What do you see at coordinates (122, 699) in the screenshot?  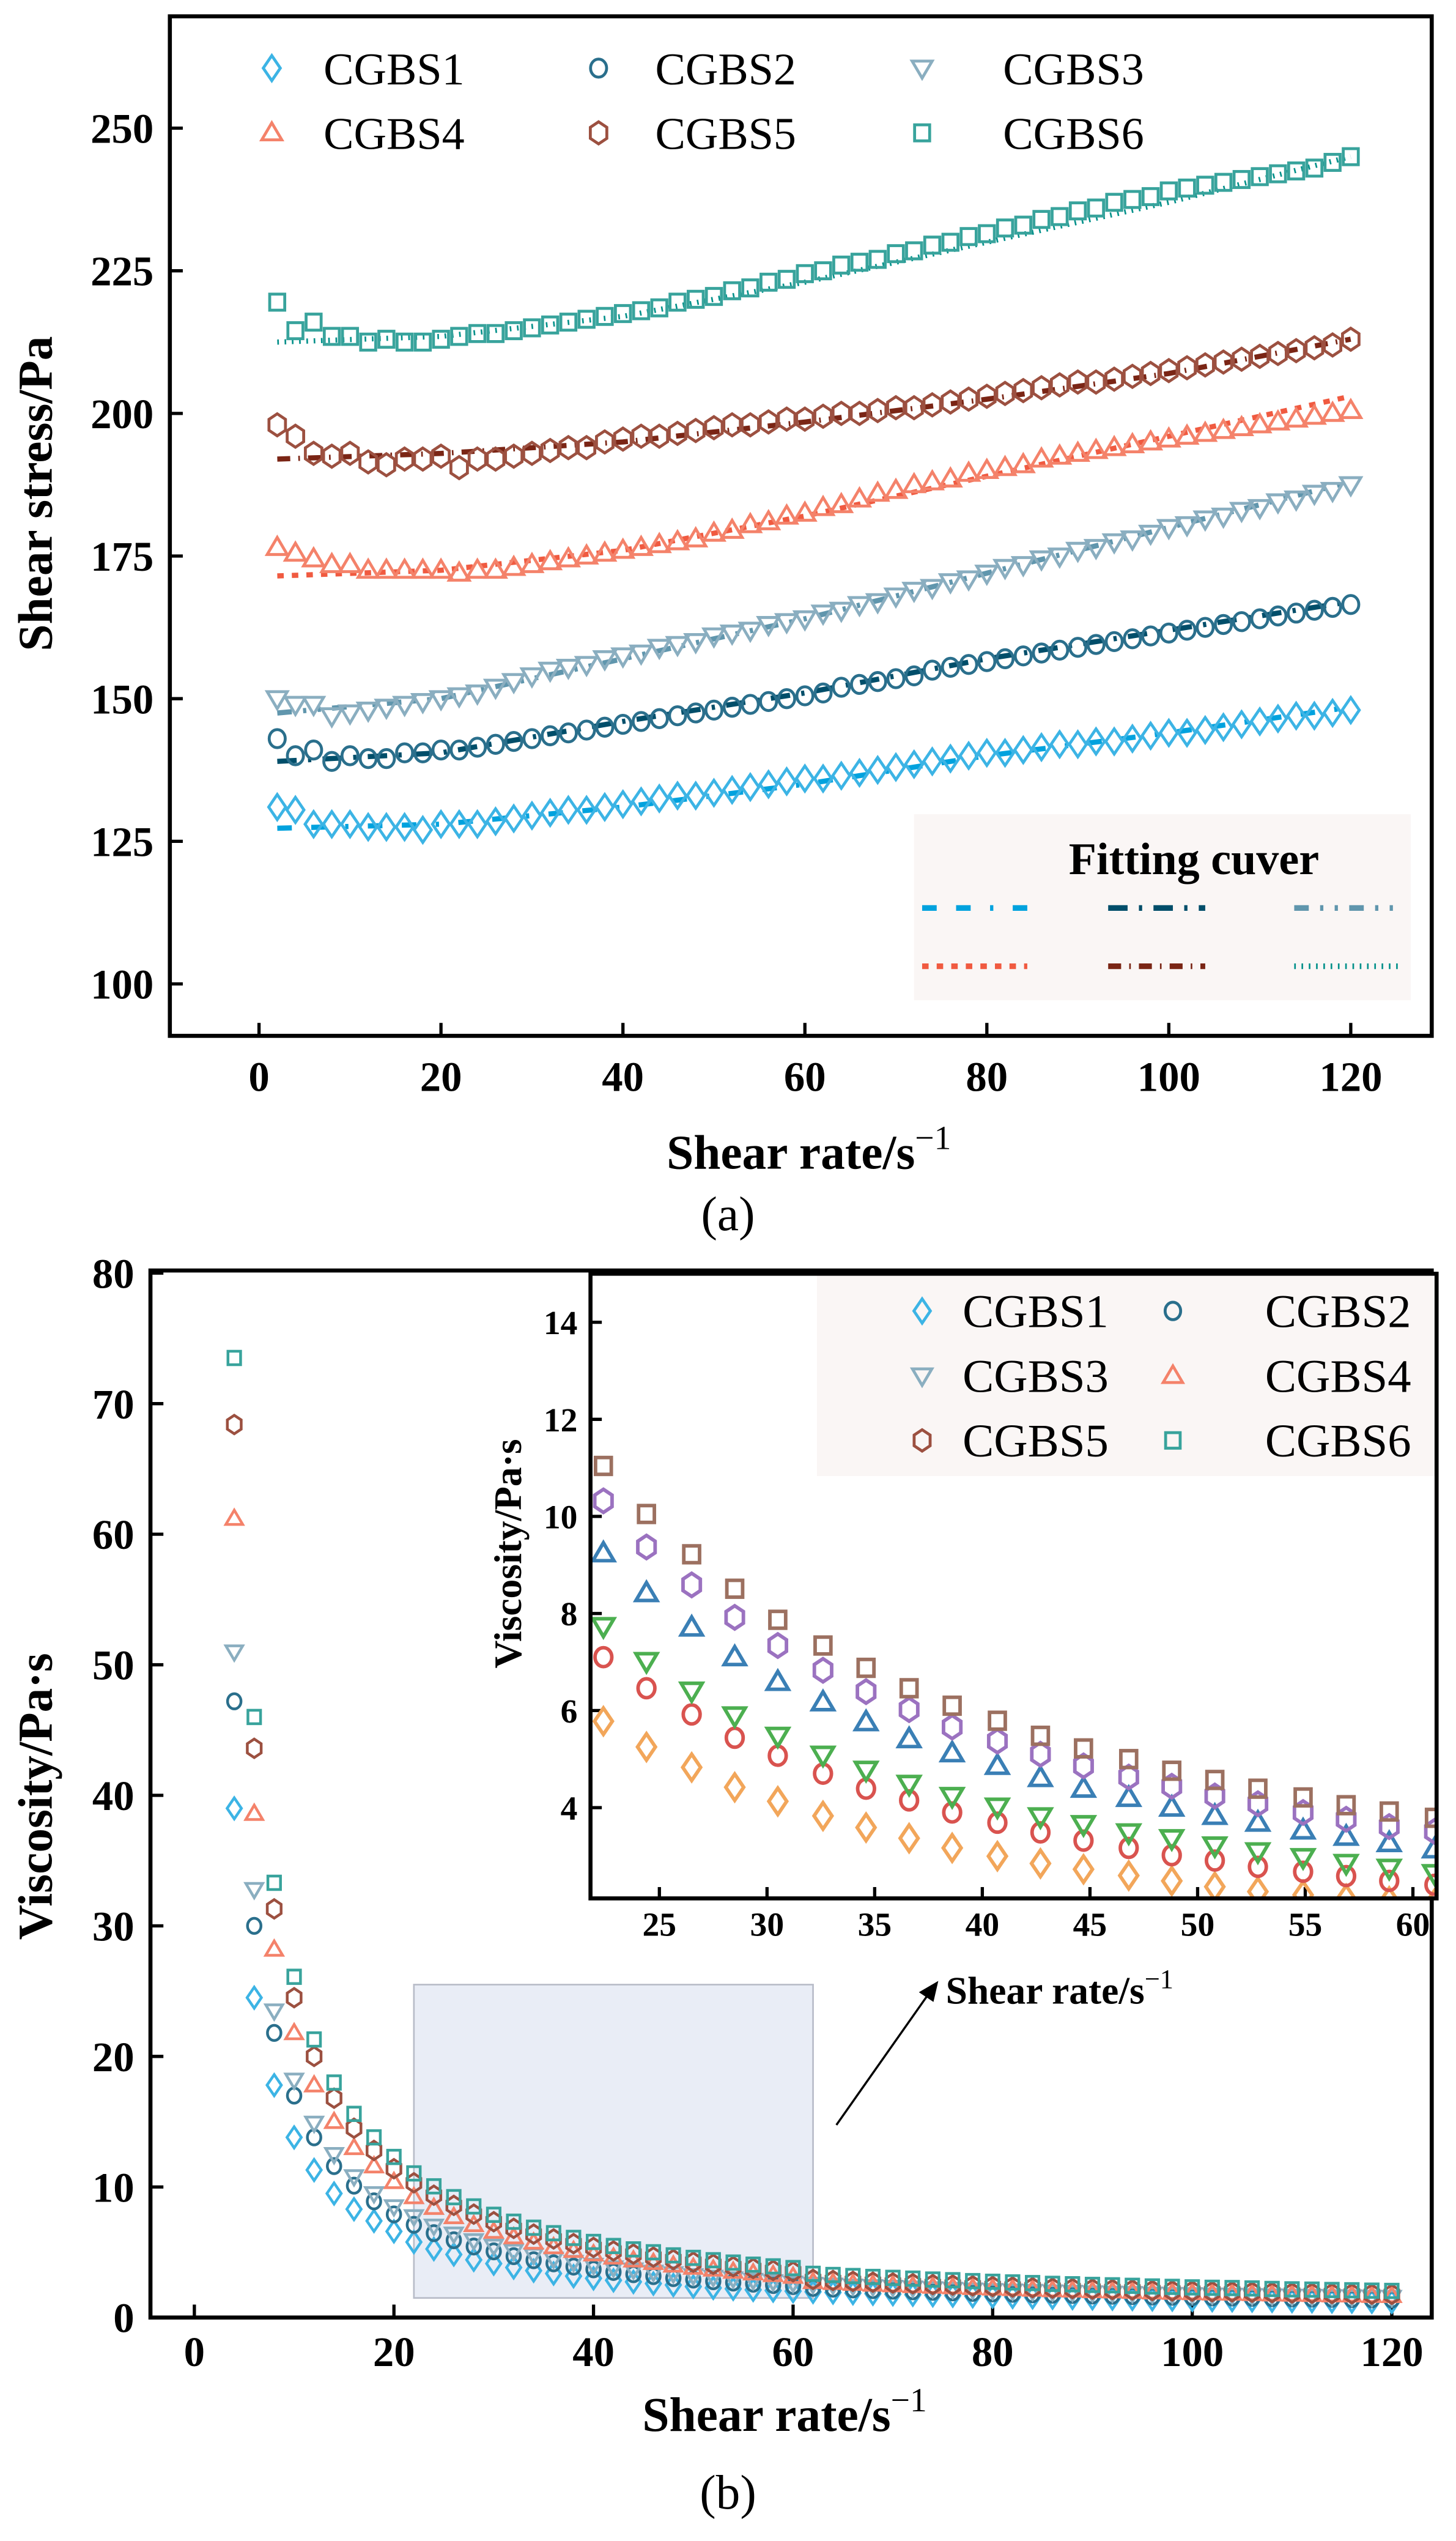 I see `y-tick-label: 150` at bounding box center [122, 699].